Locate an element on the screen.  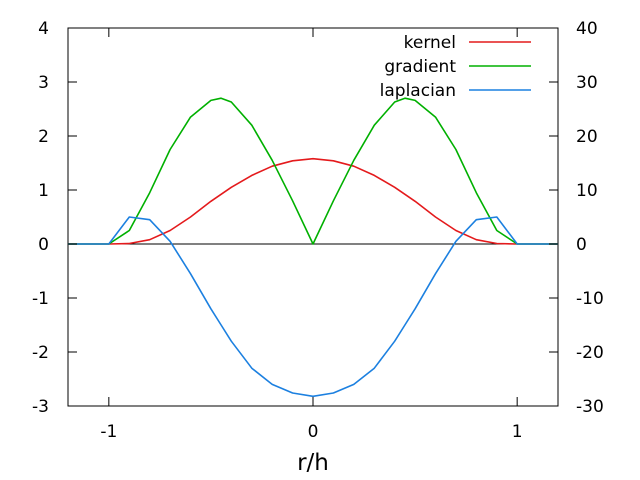
x-axis-title: r/h is located at coordinates (313, 463).